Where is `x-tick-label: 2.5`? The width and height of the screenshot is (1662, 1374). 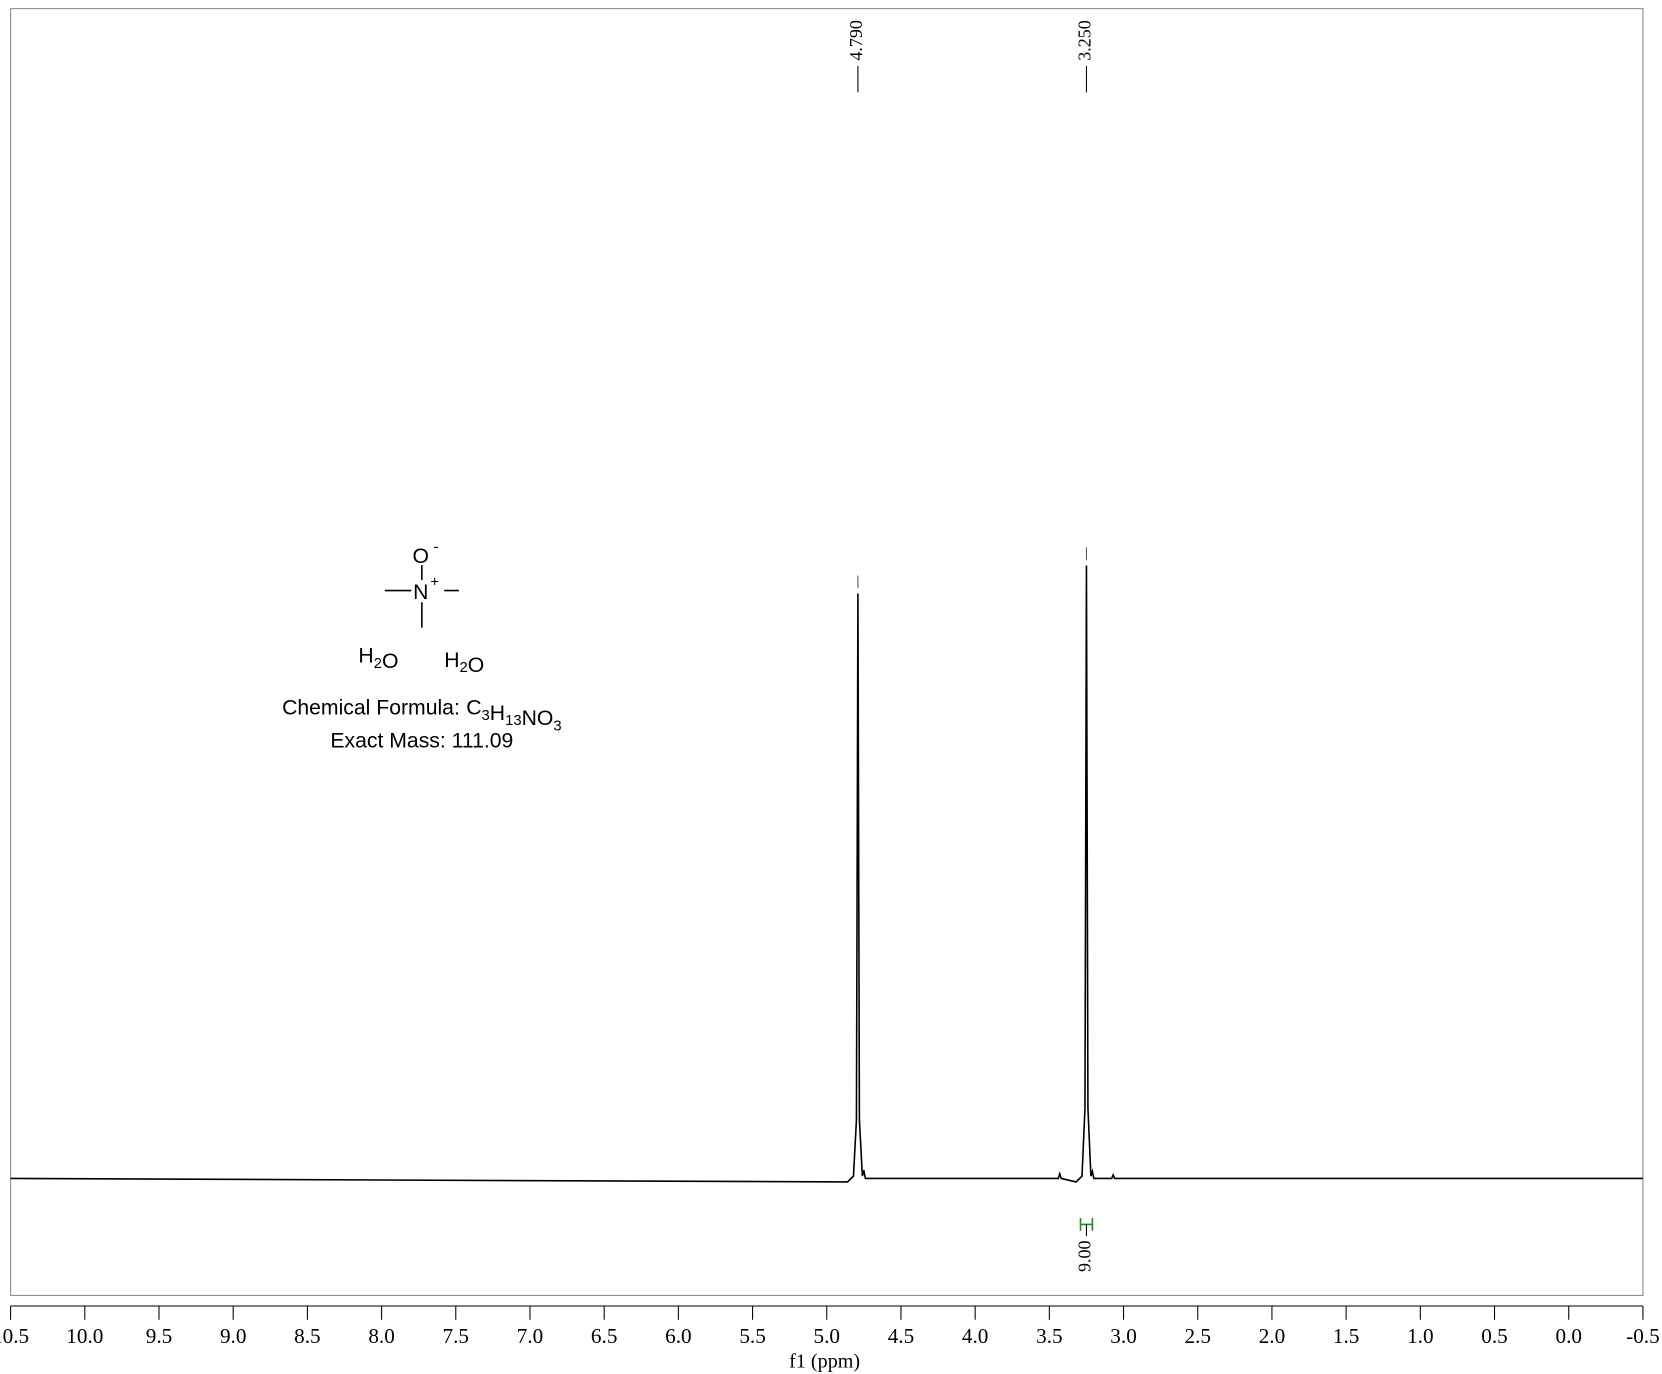 x-tick-label: 2.5 is located at coordinates (1198, 1336).